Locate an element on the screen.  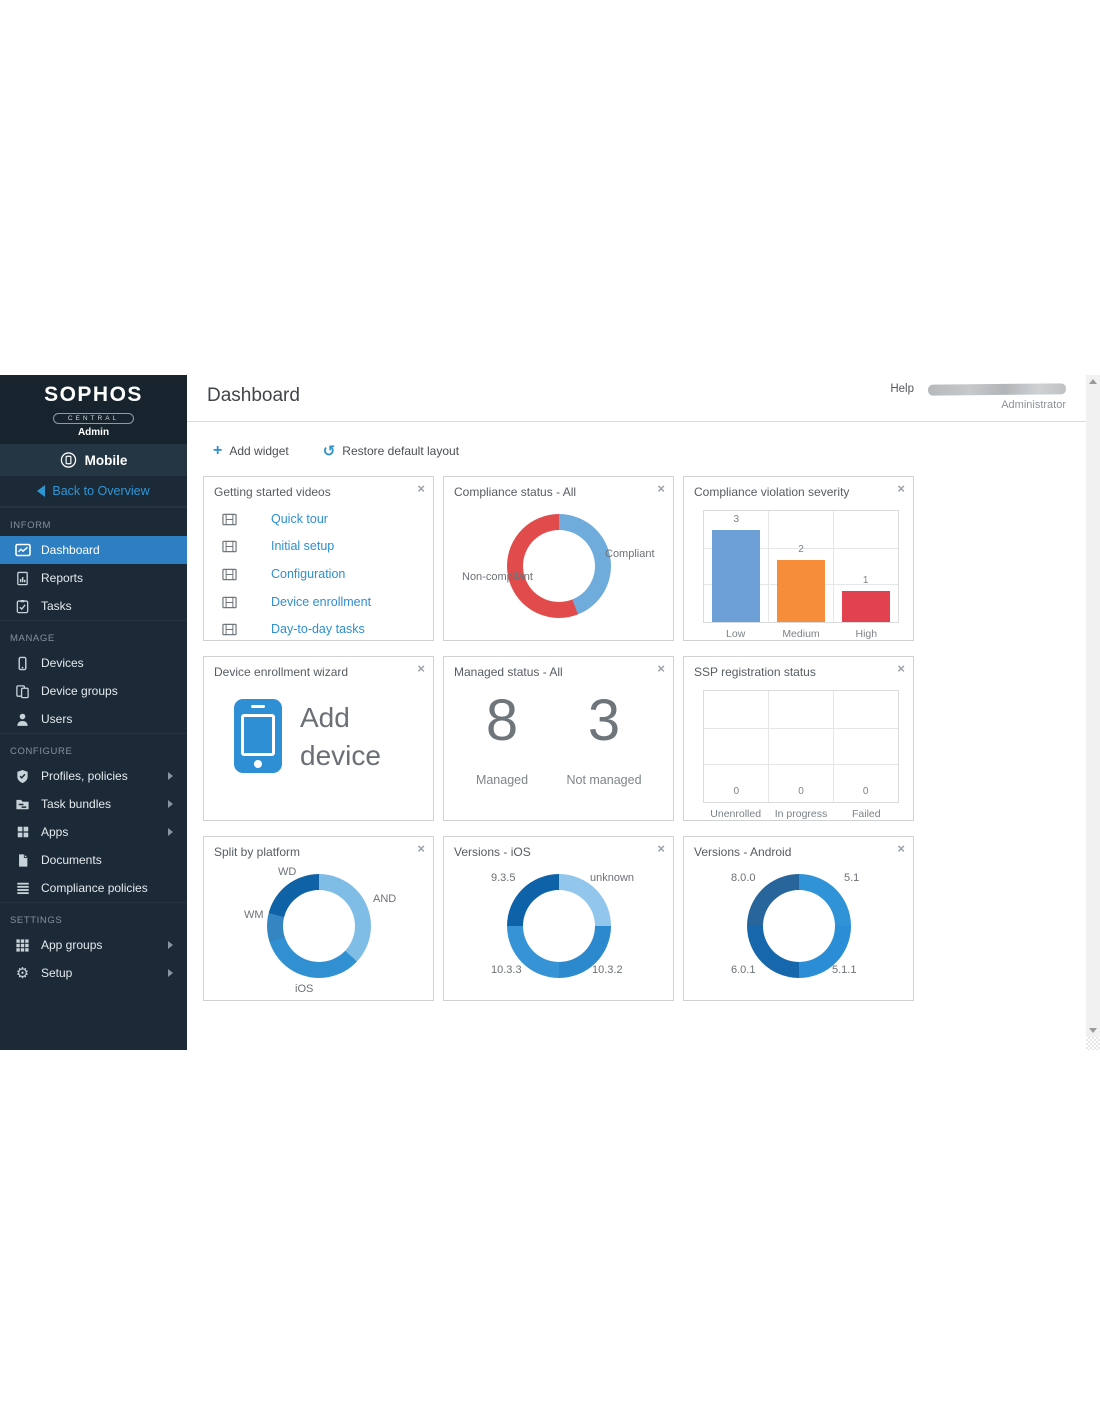
category-label: Failed is located at coordinates (866, 814).